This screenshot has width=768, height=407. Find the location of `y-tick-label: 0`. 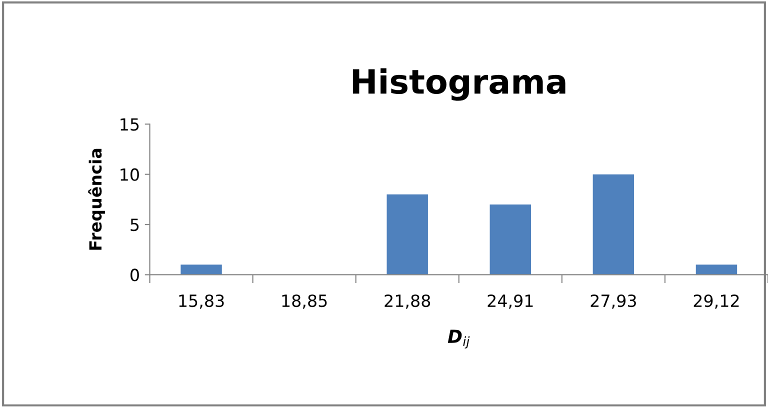

y-tick-label: 0 is located at coordinates (134, 275).